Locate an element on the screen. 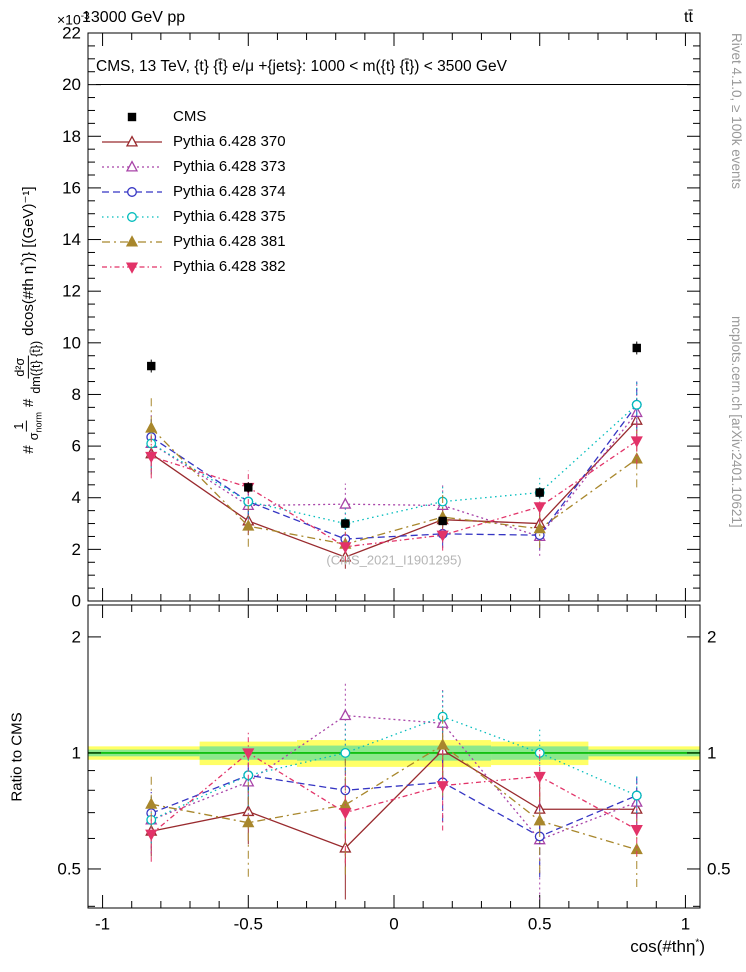  legend-label: Pythia 6.428 373 is located at coordinates (229, 166).